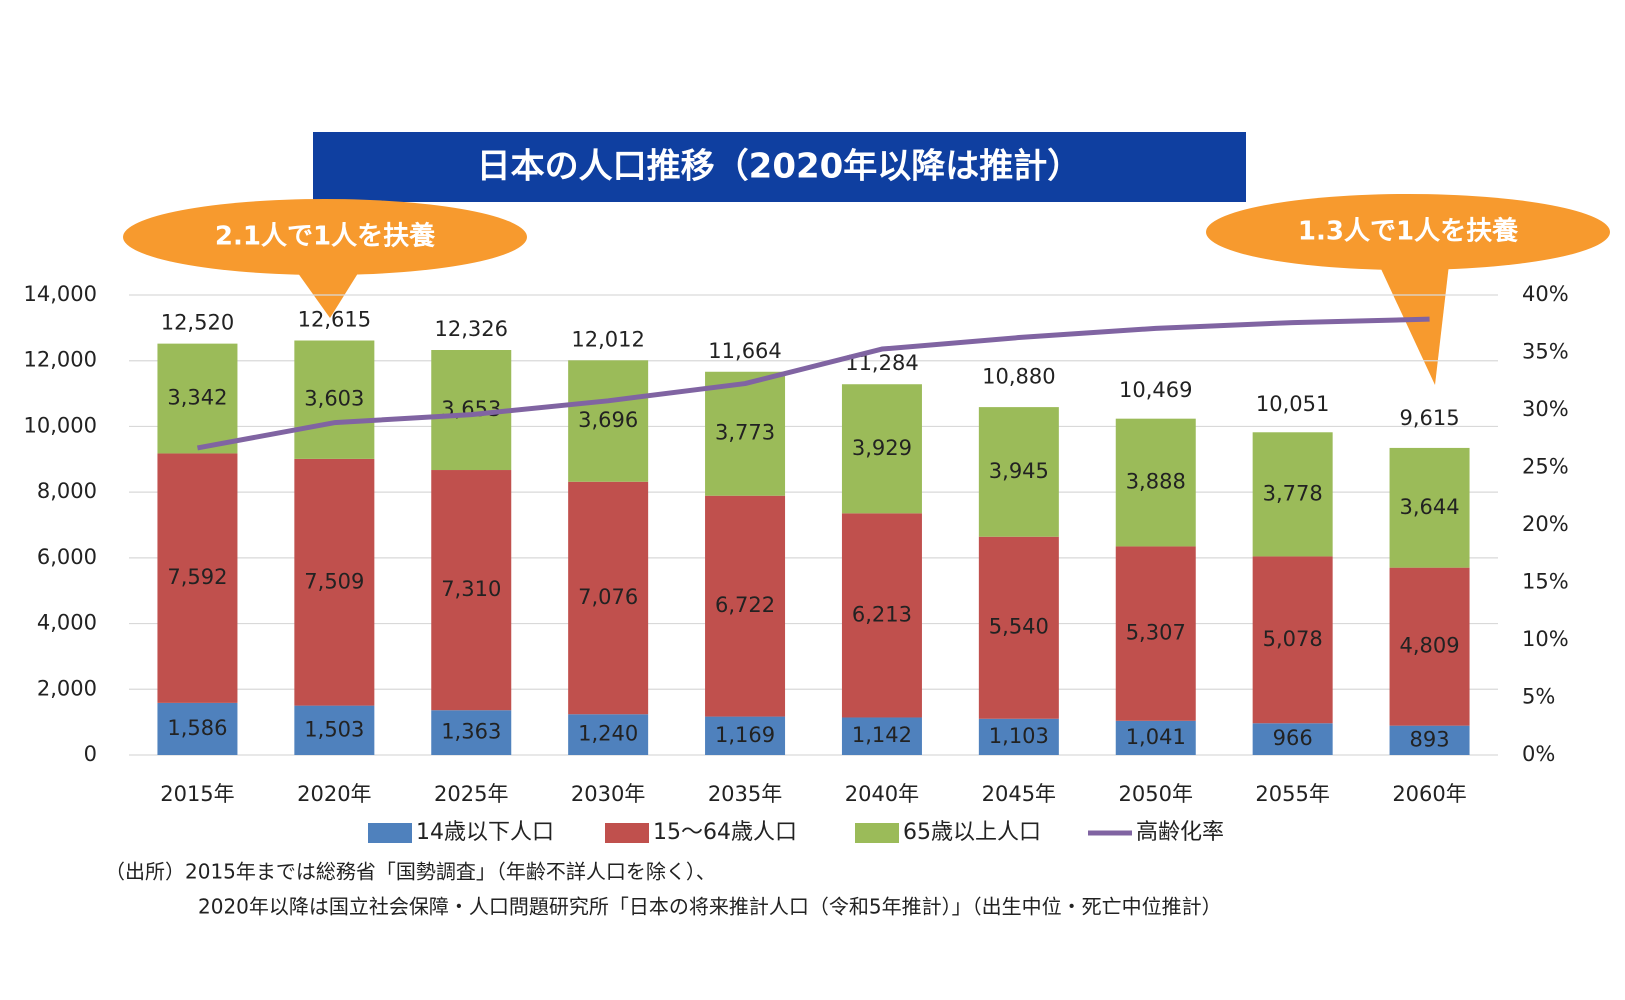 This screenshot has width=1625, height=1000. Describe the element at coordinates (1156, 794) in the screenshot. I see `x-tick-label: 2050年` at that location.